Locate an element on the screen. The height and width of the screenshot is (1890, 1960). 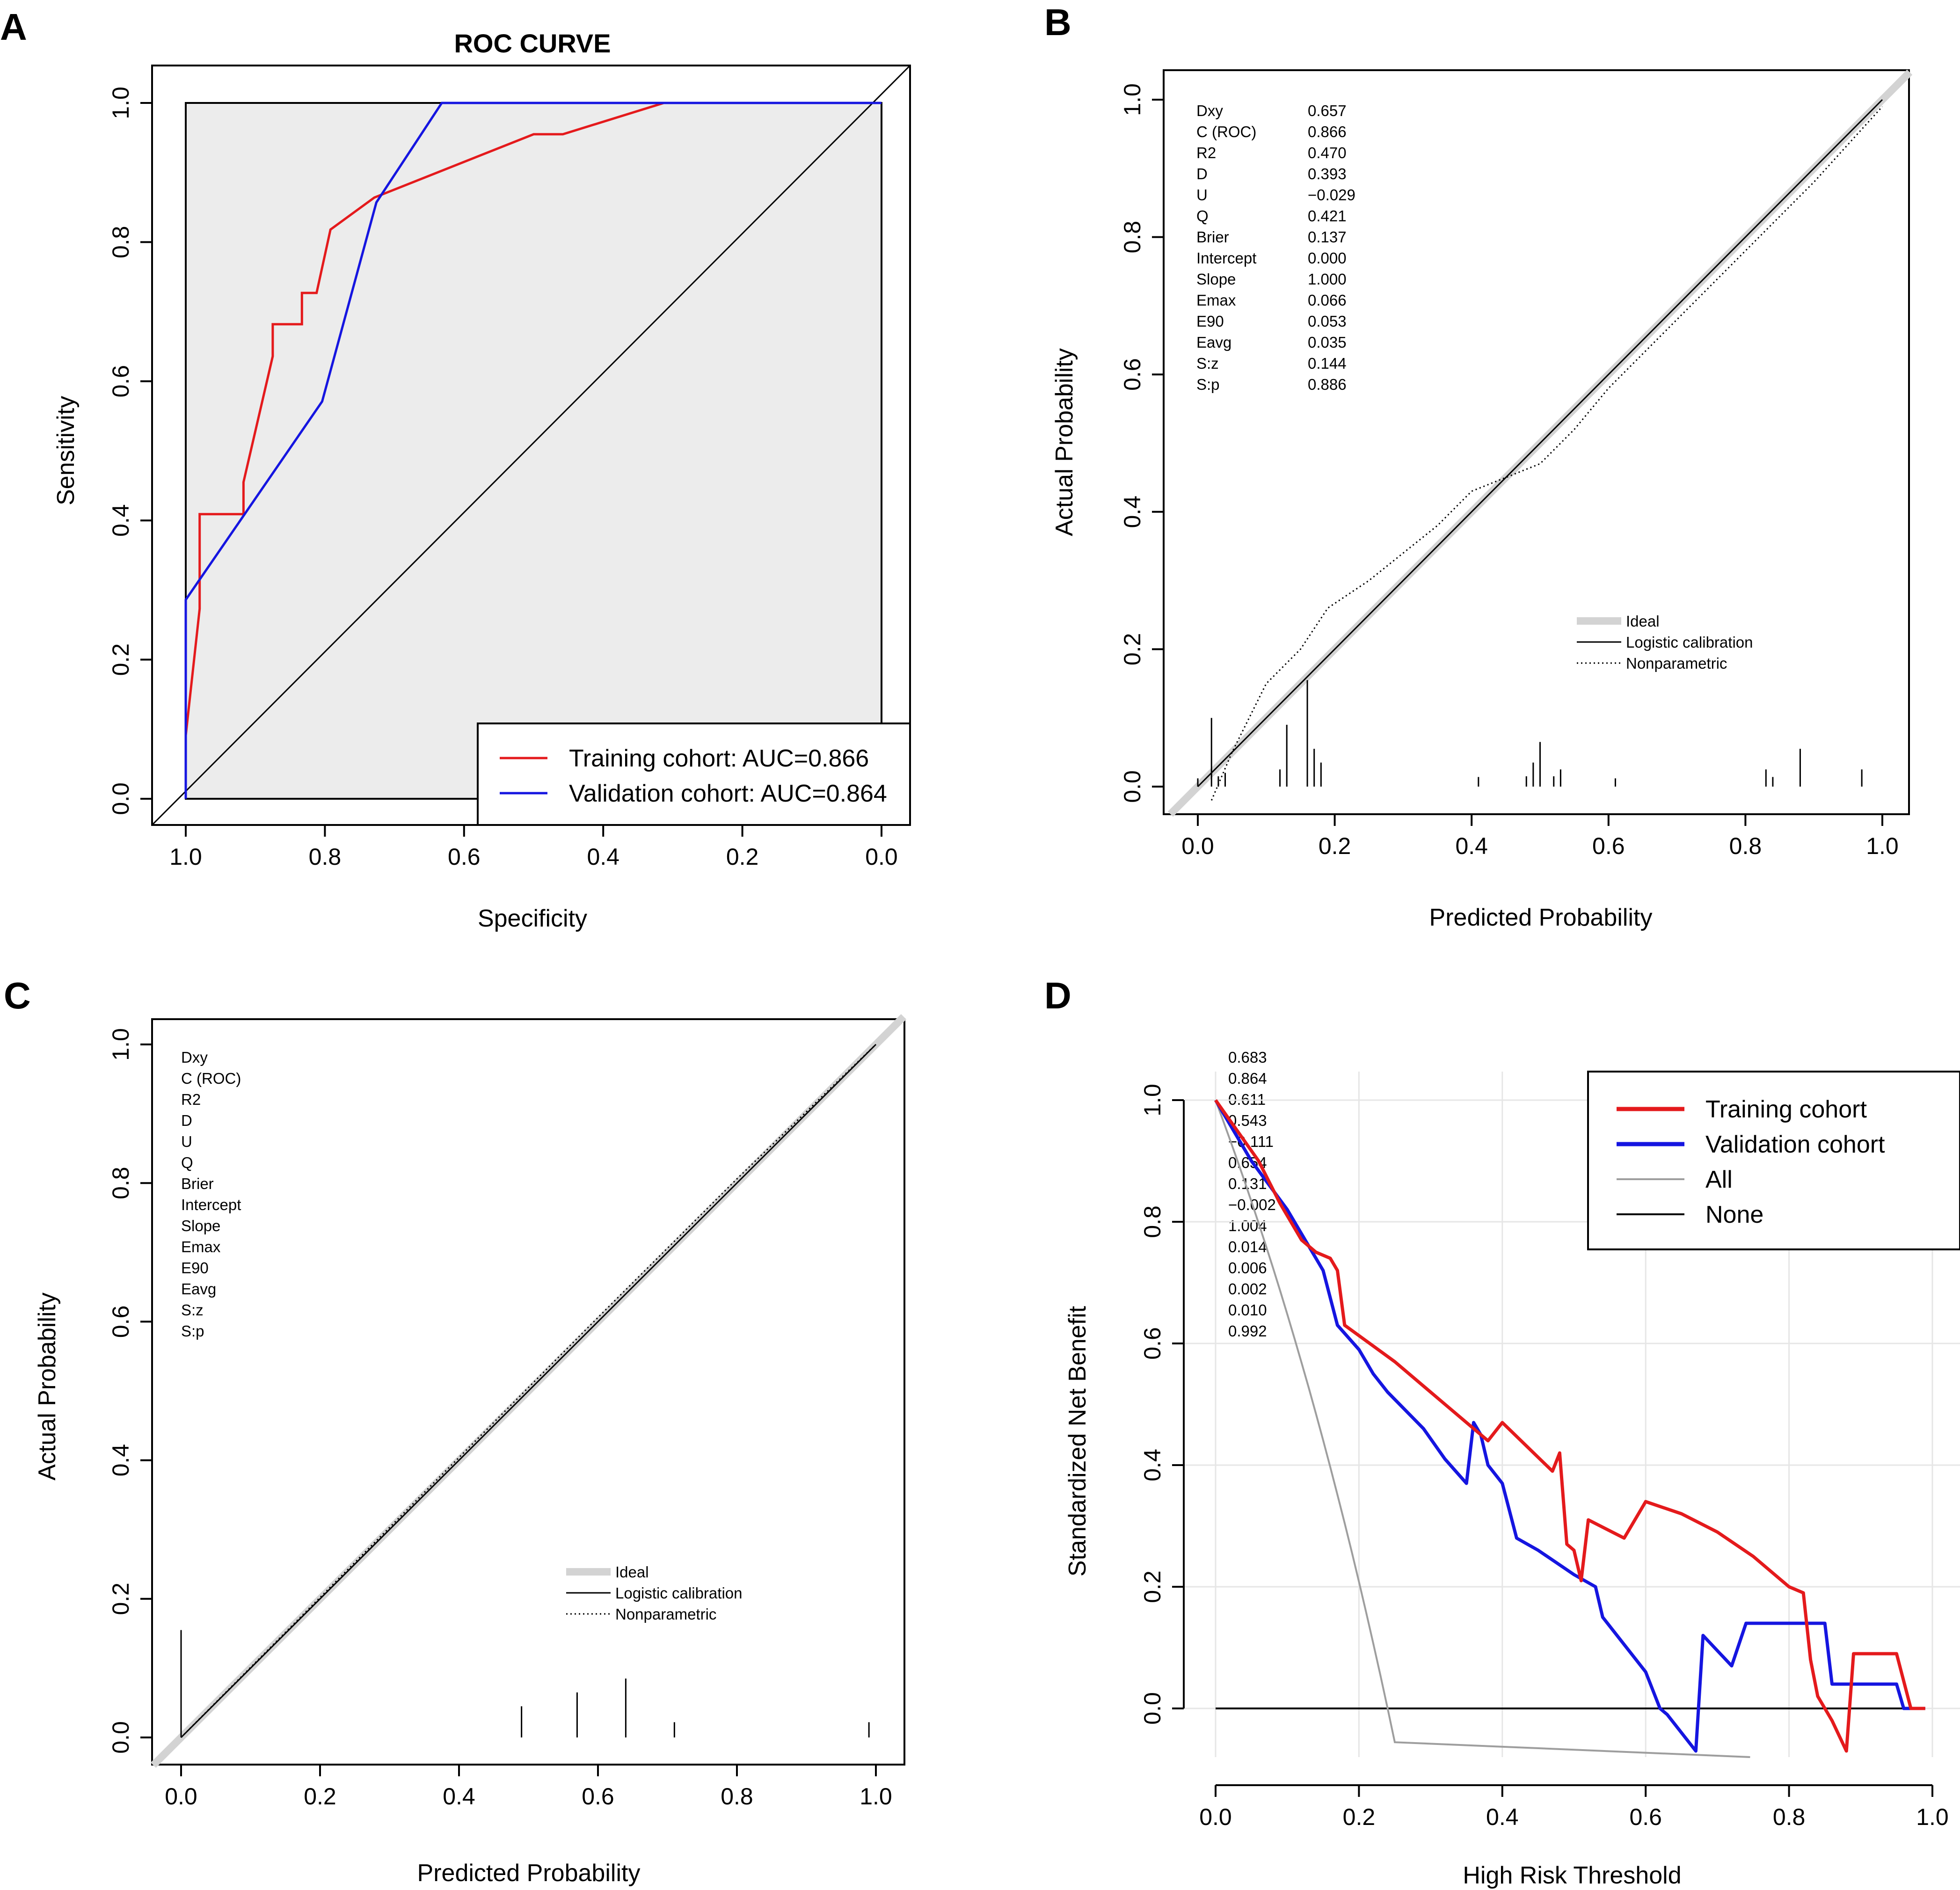
legend-entry: Ideal is located at coordinates (632, 1572).